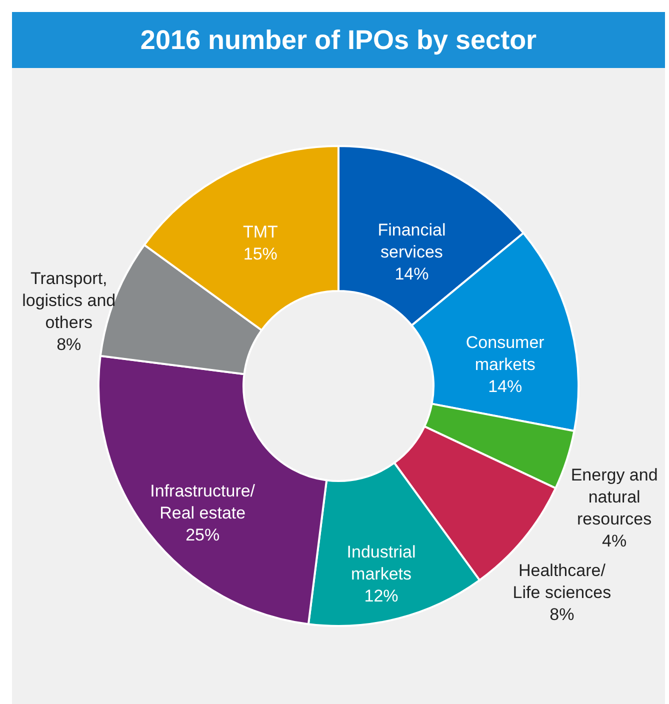 Image resolution: width=669 pixels, height=704 pixels. I want to click on slice-label: Financial services, so click(412, 241).